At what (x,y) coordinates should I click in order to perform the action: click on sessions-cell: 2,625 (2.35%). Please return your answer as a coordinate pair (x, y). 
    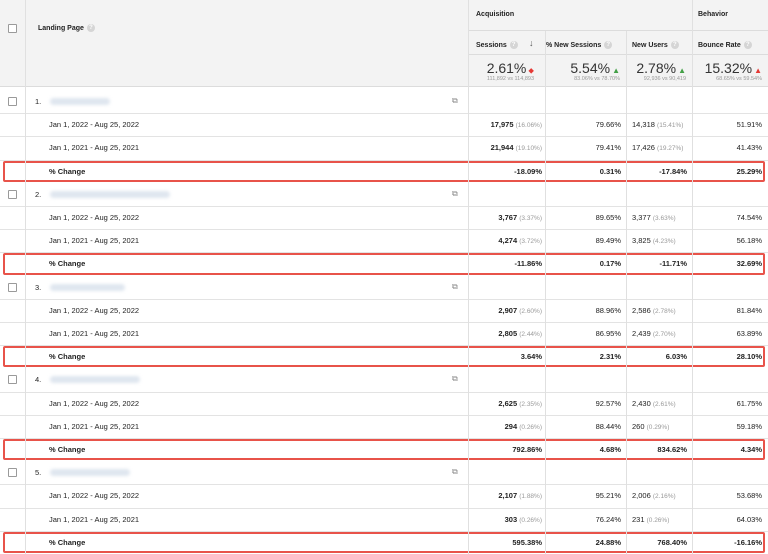
    Looking at the image, I should click on (520, 403).